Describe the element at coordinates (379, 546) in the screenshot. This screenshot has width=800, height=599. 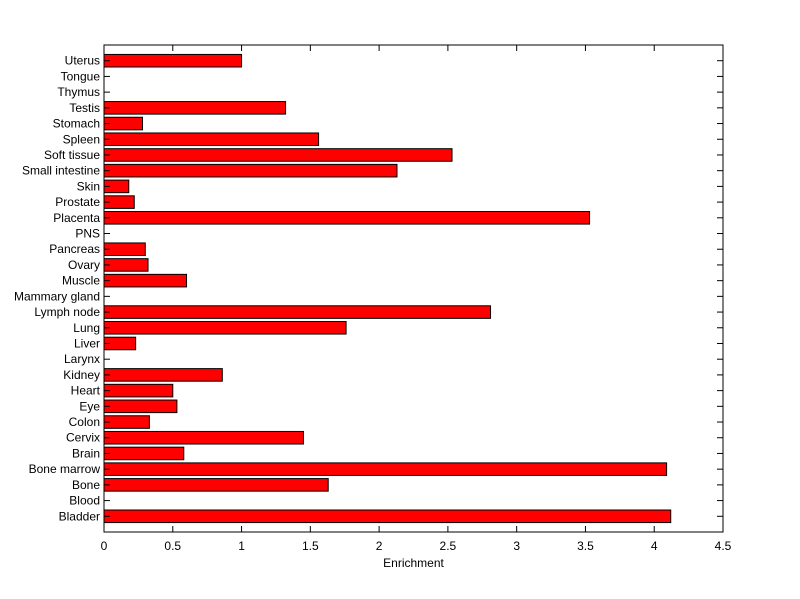
I see `x-tick-label: 2` at that location.